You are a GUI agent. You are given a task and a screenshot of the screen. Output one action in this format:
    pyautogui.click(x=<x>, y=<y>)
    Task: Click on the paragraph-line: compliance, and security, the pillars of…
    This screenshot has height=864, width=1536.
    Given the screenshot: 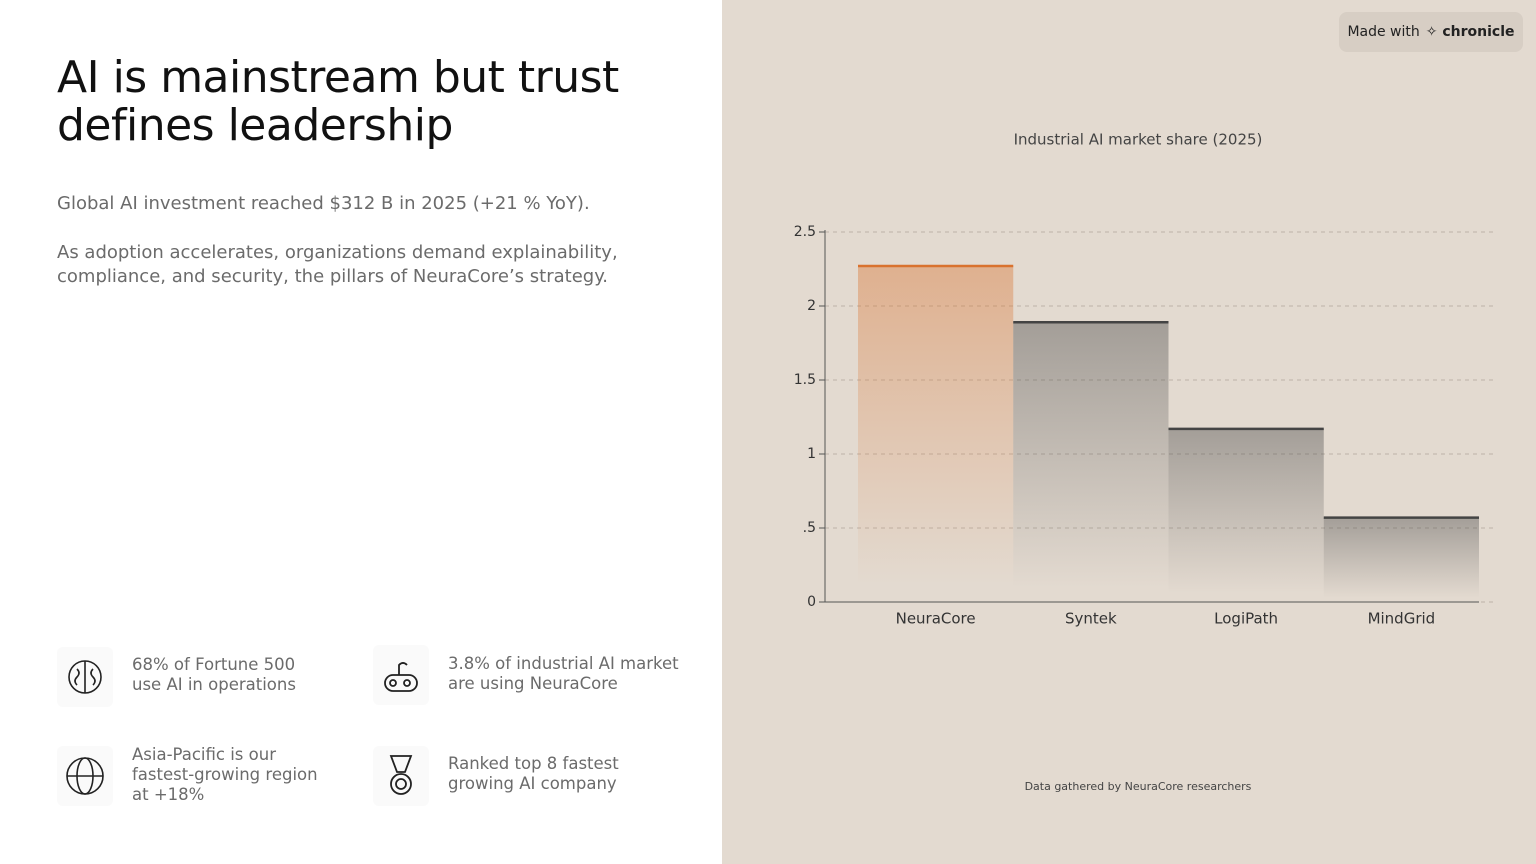 What is the action you would take?
    pyautogui.click(x=333, y=276)
    